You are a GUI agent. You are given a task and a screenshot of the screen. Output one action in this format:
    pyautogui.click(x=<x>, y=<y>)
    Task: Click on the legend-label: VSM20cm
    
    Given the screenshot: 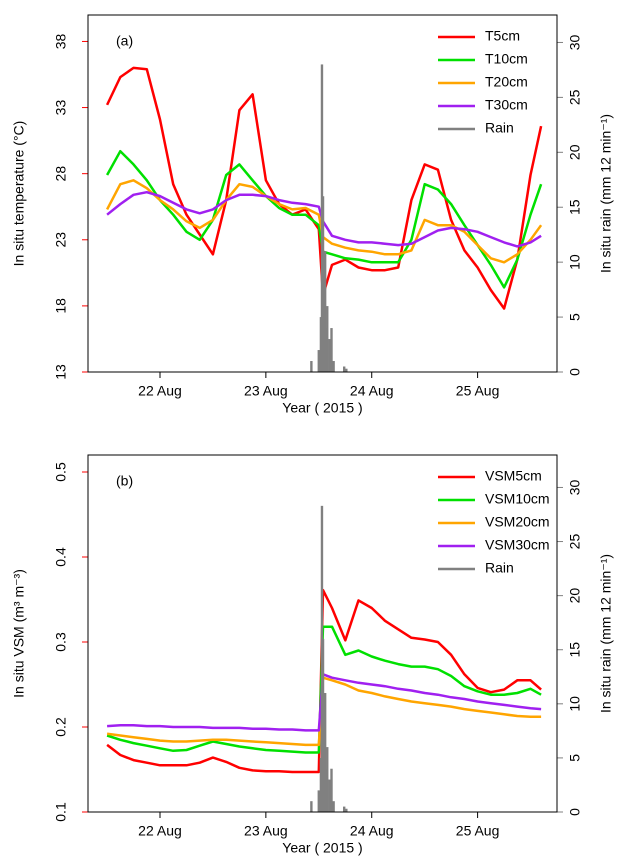 What is the action you would take?
    pyautogui.click(x=517, y=522)
    